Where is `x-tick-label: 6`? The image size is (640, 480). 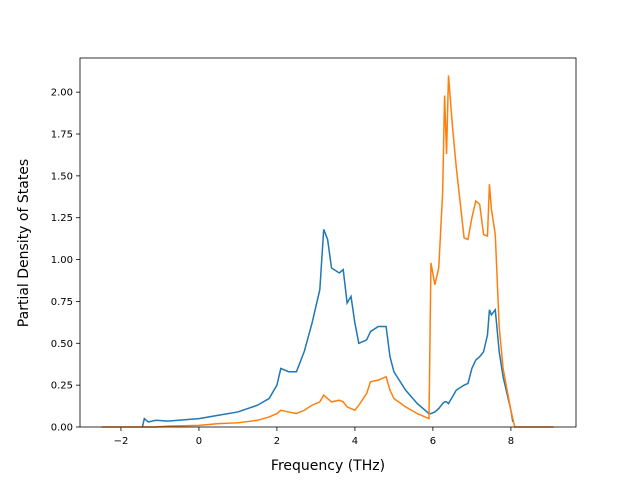
x-tick-label: 6 is located at coordinates (433, 441).